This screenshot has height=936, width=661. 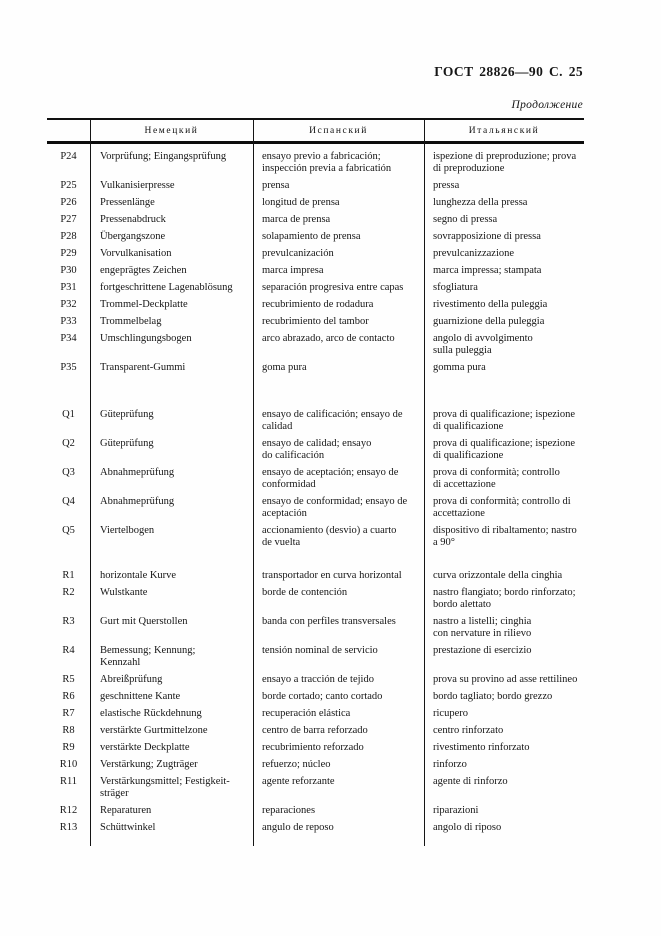 I want to click on term-spanish: prevulcanización, so click(x=298, y=253).